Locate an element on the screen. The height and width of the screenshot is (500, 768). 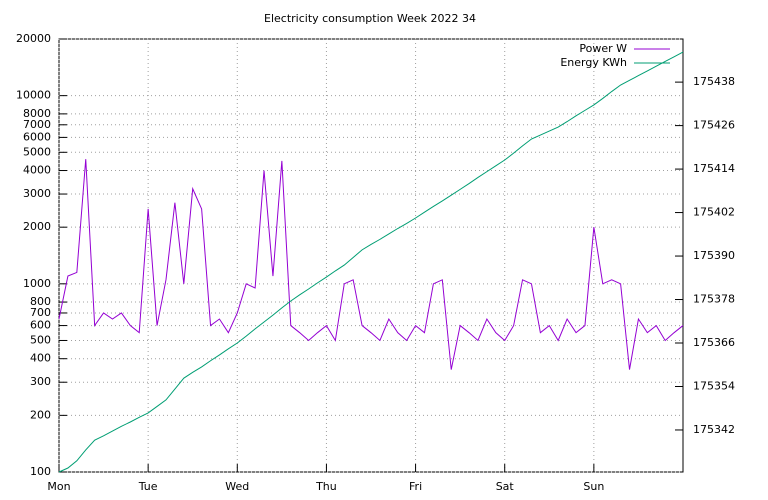
y2-tick-label: 175438 is located at coordinates (714, 81).